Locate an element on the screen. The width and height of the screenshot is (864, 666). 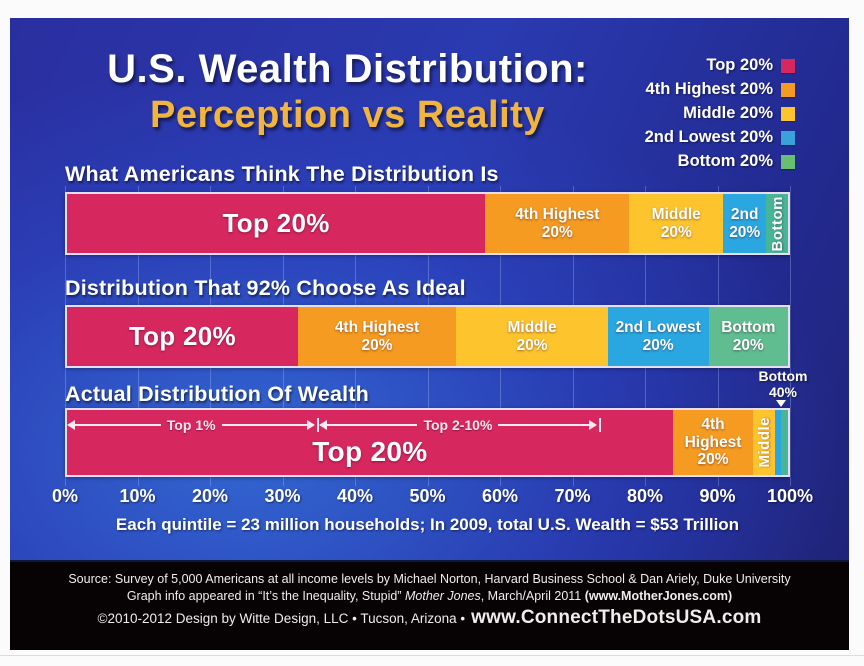
x-axis-tick: 30% is located at coordinates (282, 496).